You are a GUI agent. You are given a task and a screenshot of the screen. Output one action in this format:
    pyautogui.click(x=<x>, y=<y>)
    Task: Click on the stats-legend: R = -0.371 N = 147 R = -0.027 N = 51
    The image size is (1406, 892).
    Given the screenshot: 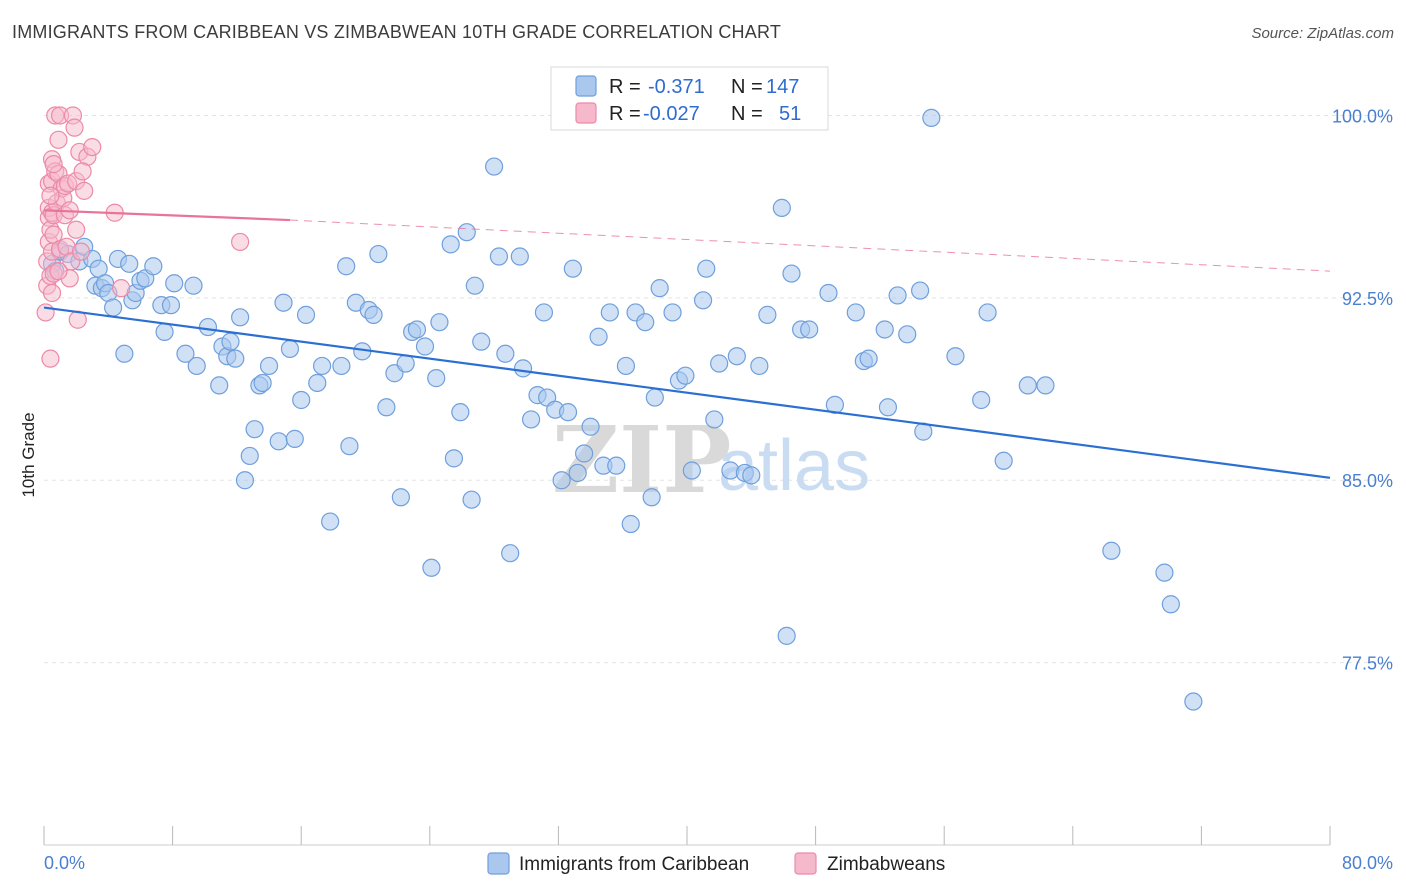 What is the action you would take?
    pyautogui.click(x=689, y=98)
    